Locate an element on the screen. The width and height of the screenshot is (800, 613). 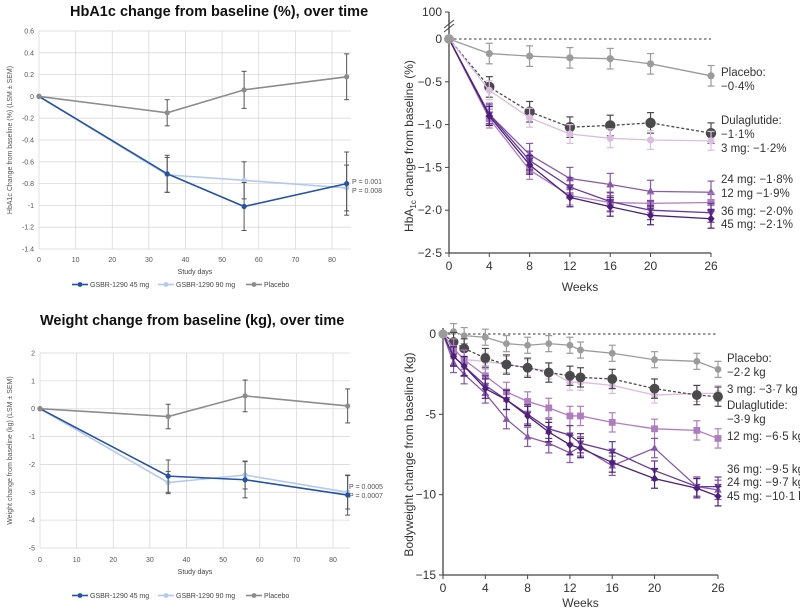
series-end-label: 45 mg: −2·1% is located at coordinates (757, 225).